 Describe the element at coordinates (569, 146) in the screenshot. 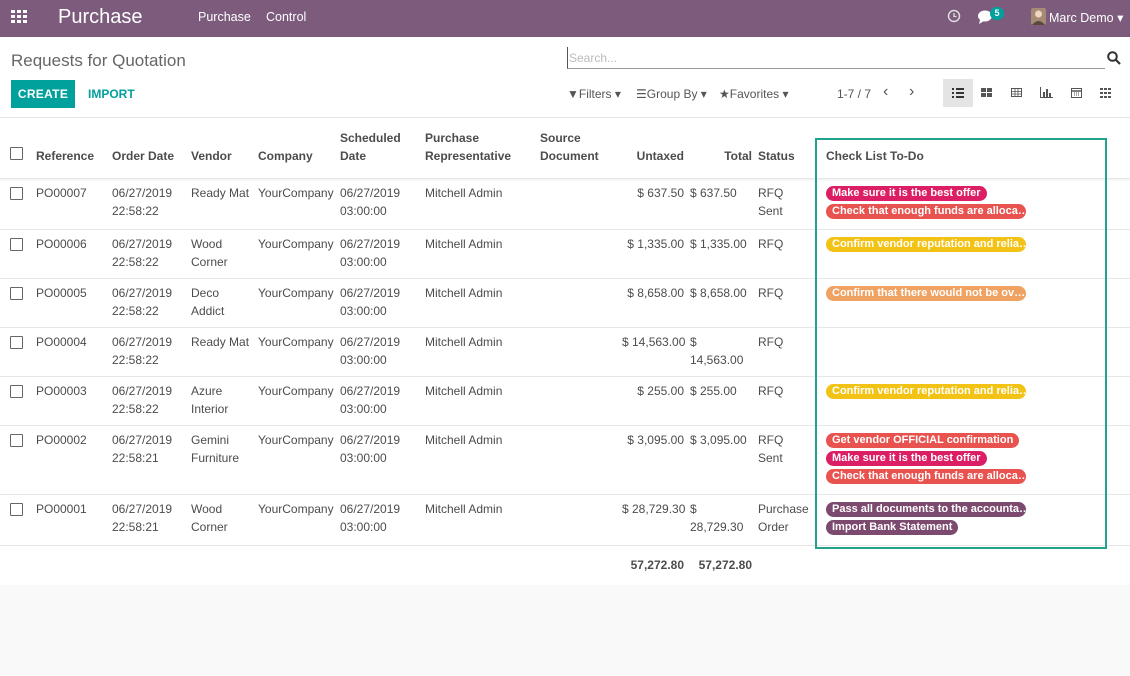

I see `column-header: Source Document` at that location.